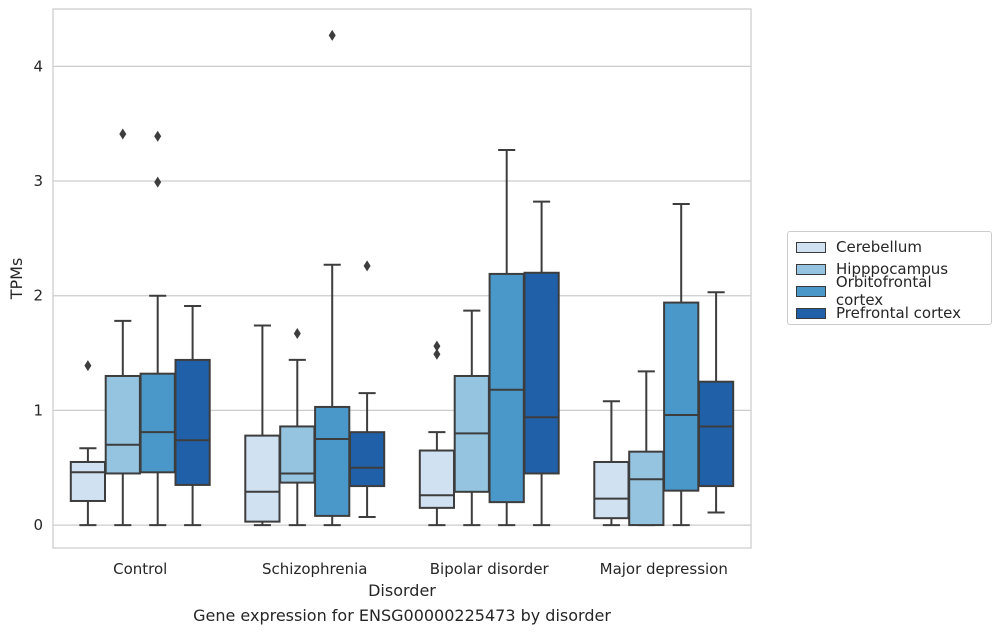  What do you see at coordinates (811, 247) in the screenshot?
I see `legend-swatch-cerebellum` at bounding box center [811, 247].